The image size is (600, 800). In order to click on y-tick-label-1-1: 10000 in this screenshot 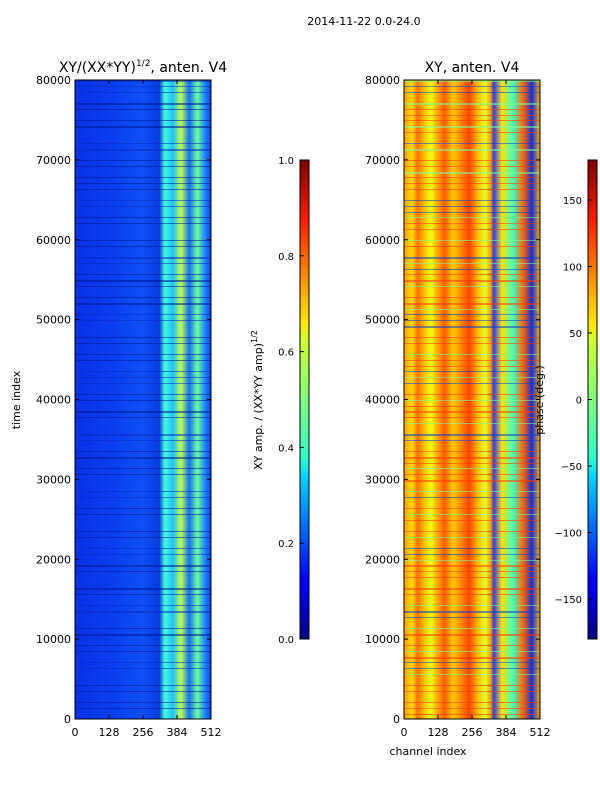, I will do `click(382, 639)`.